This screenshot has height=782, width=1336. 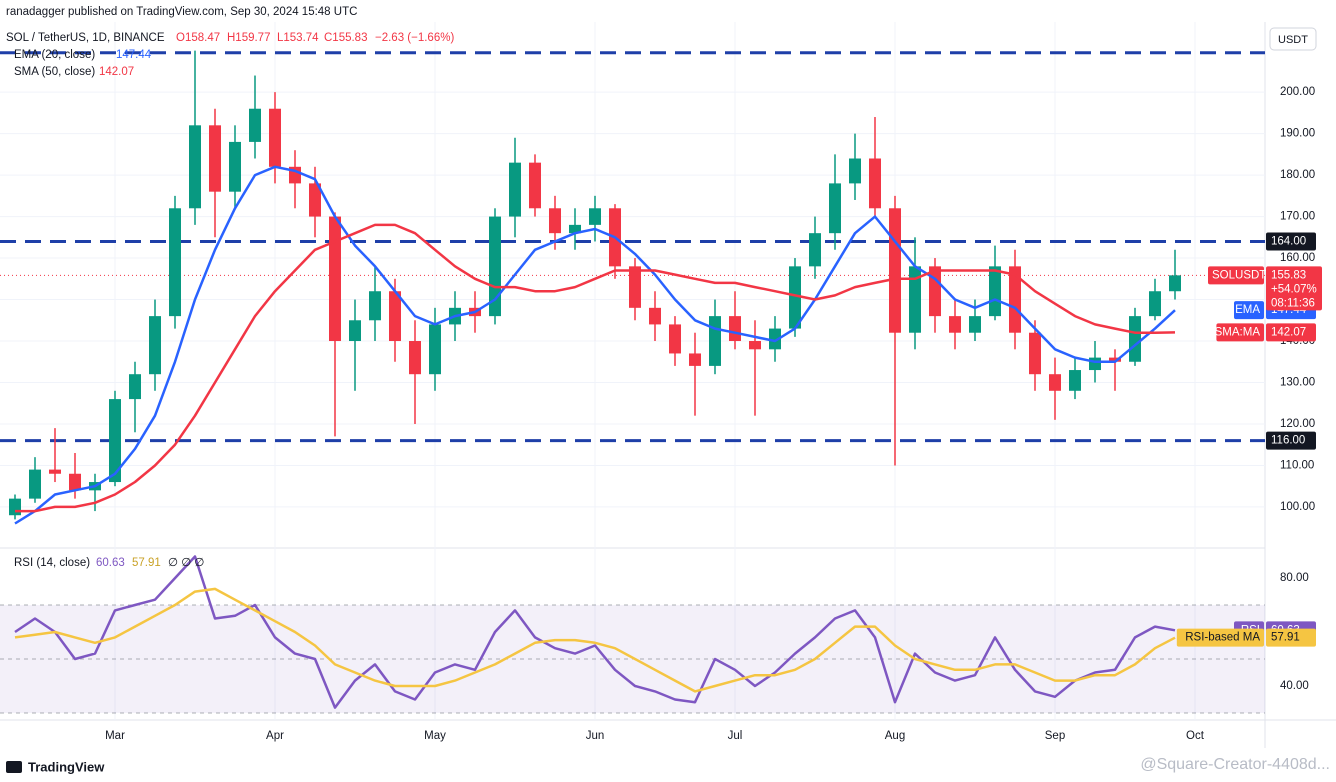 I want to click on brand-logo, so click(x=14, y=767).